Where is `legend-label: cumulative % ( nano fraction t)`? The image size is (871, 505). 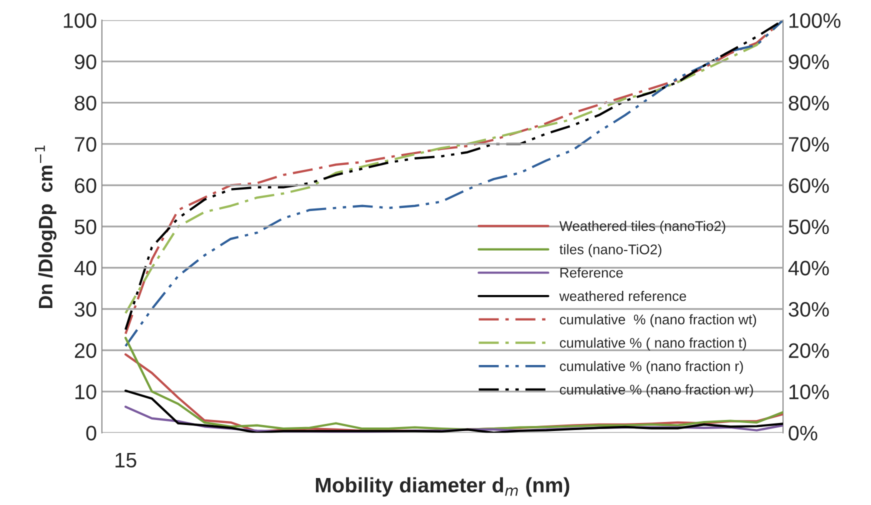 legend-label: cumulative % ( nano fraction t) is located at coordinates (653, 344).